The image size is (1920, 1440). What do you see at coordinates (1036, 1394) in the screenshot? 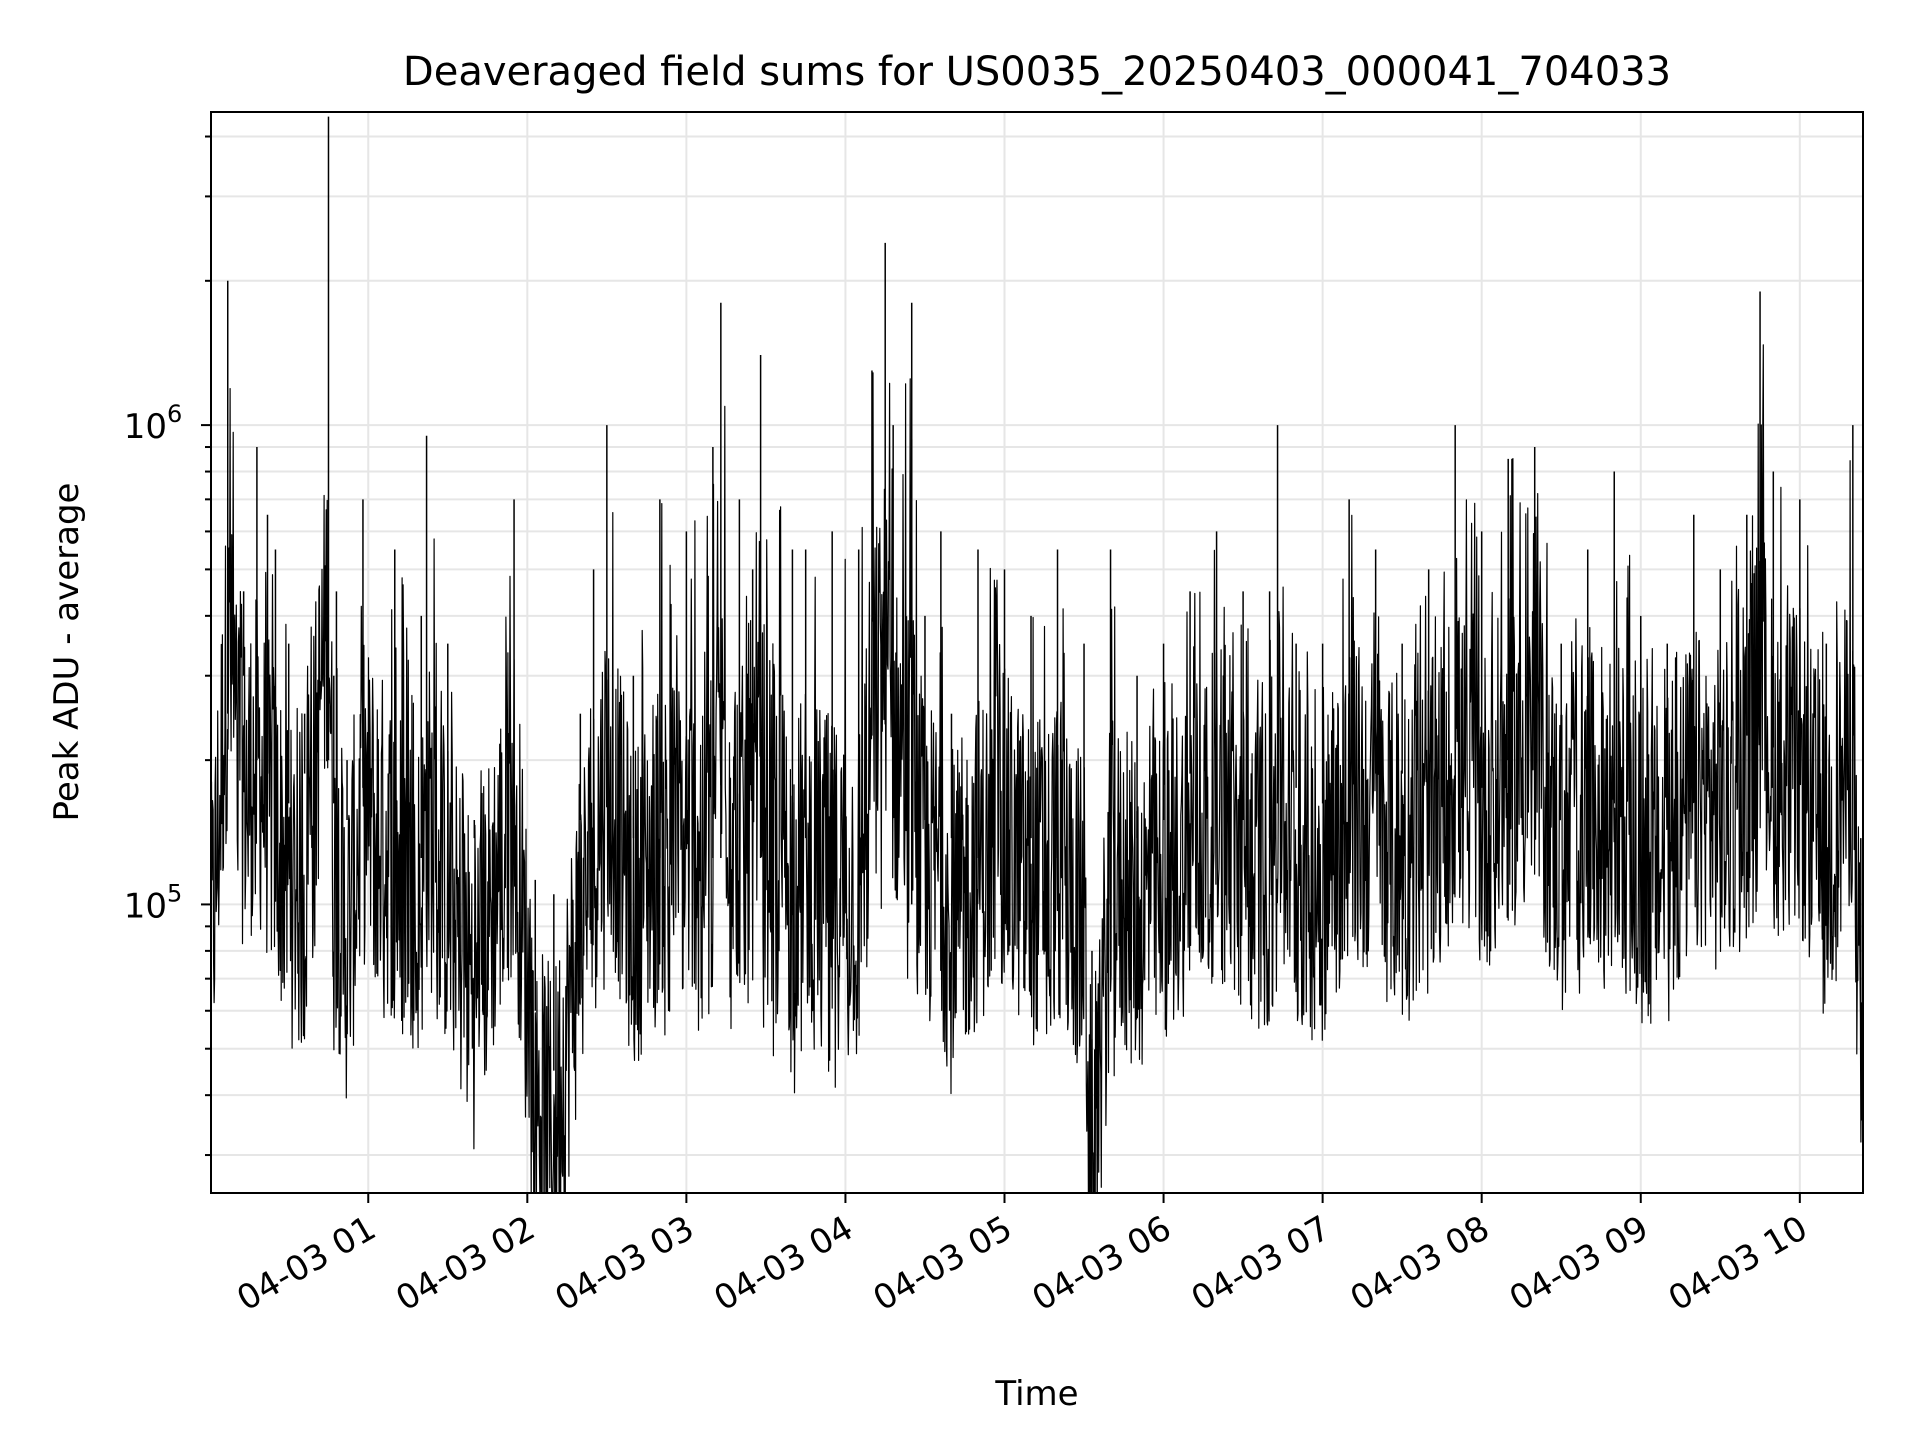
I see `x-axis-label: Time` at bounding box center [1036, 1394].